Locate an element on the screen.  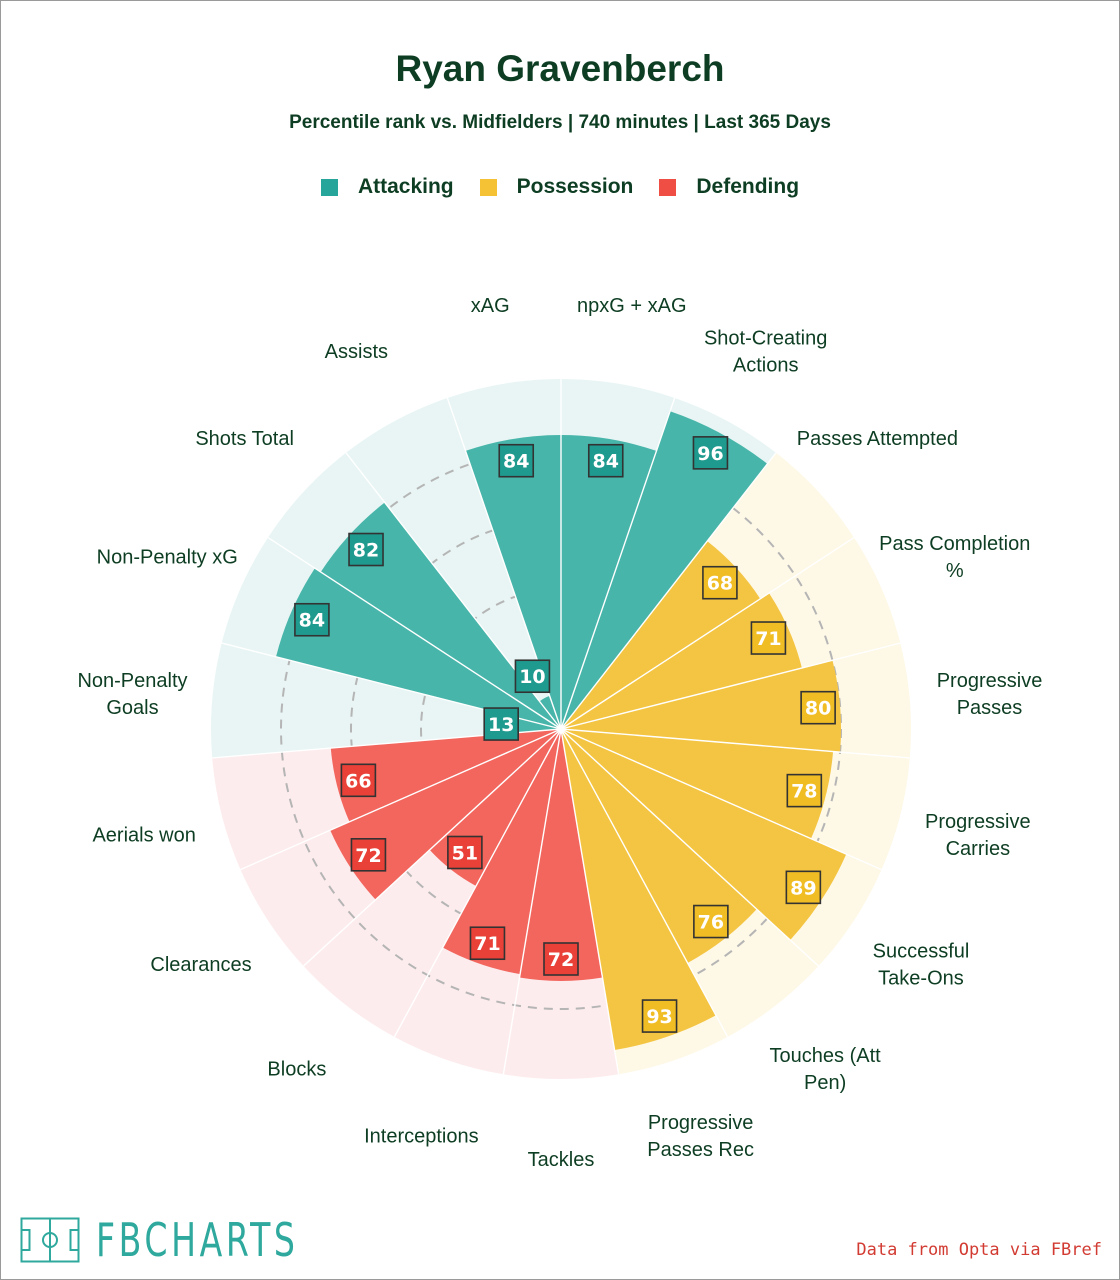
legend-label-attacking: Attacking is located at coordinates (405, 186).